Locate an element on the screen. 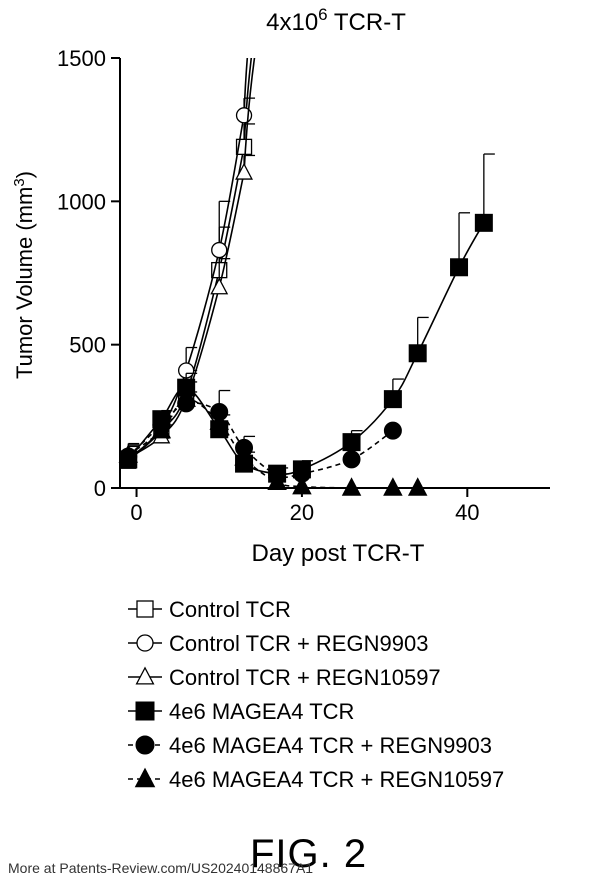 The height and width of the screenshot is (888, 603). y-tick-label: 500 is located at coordinates (87, 345).